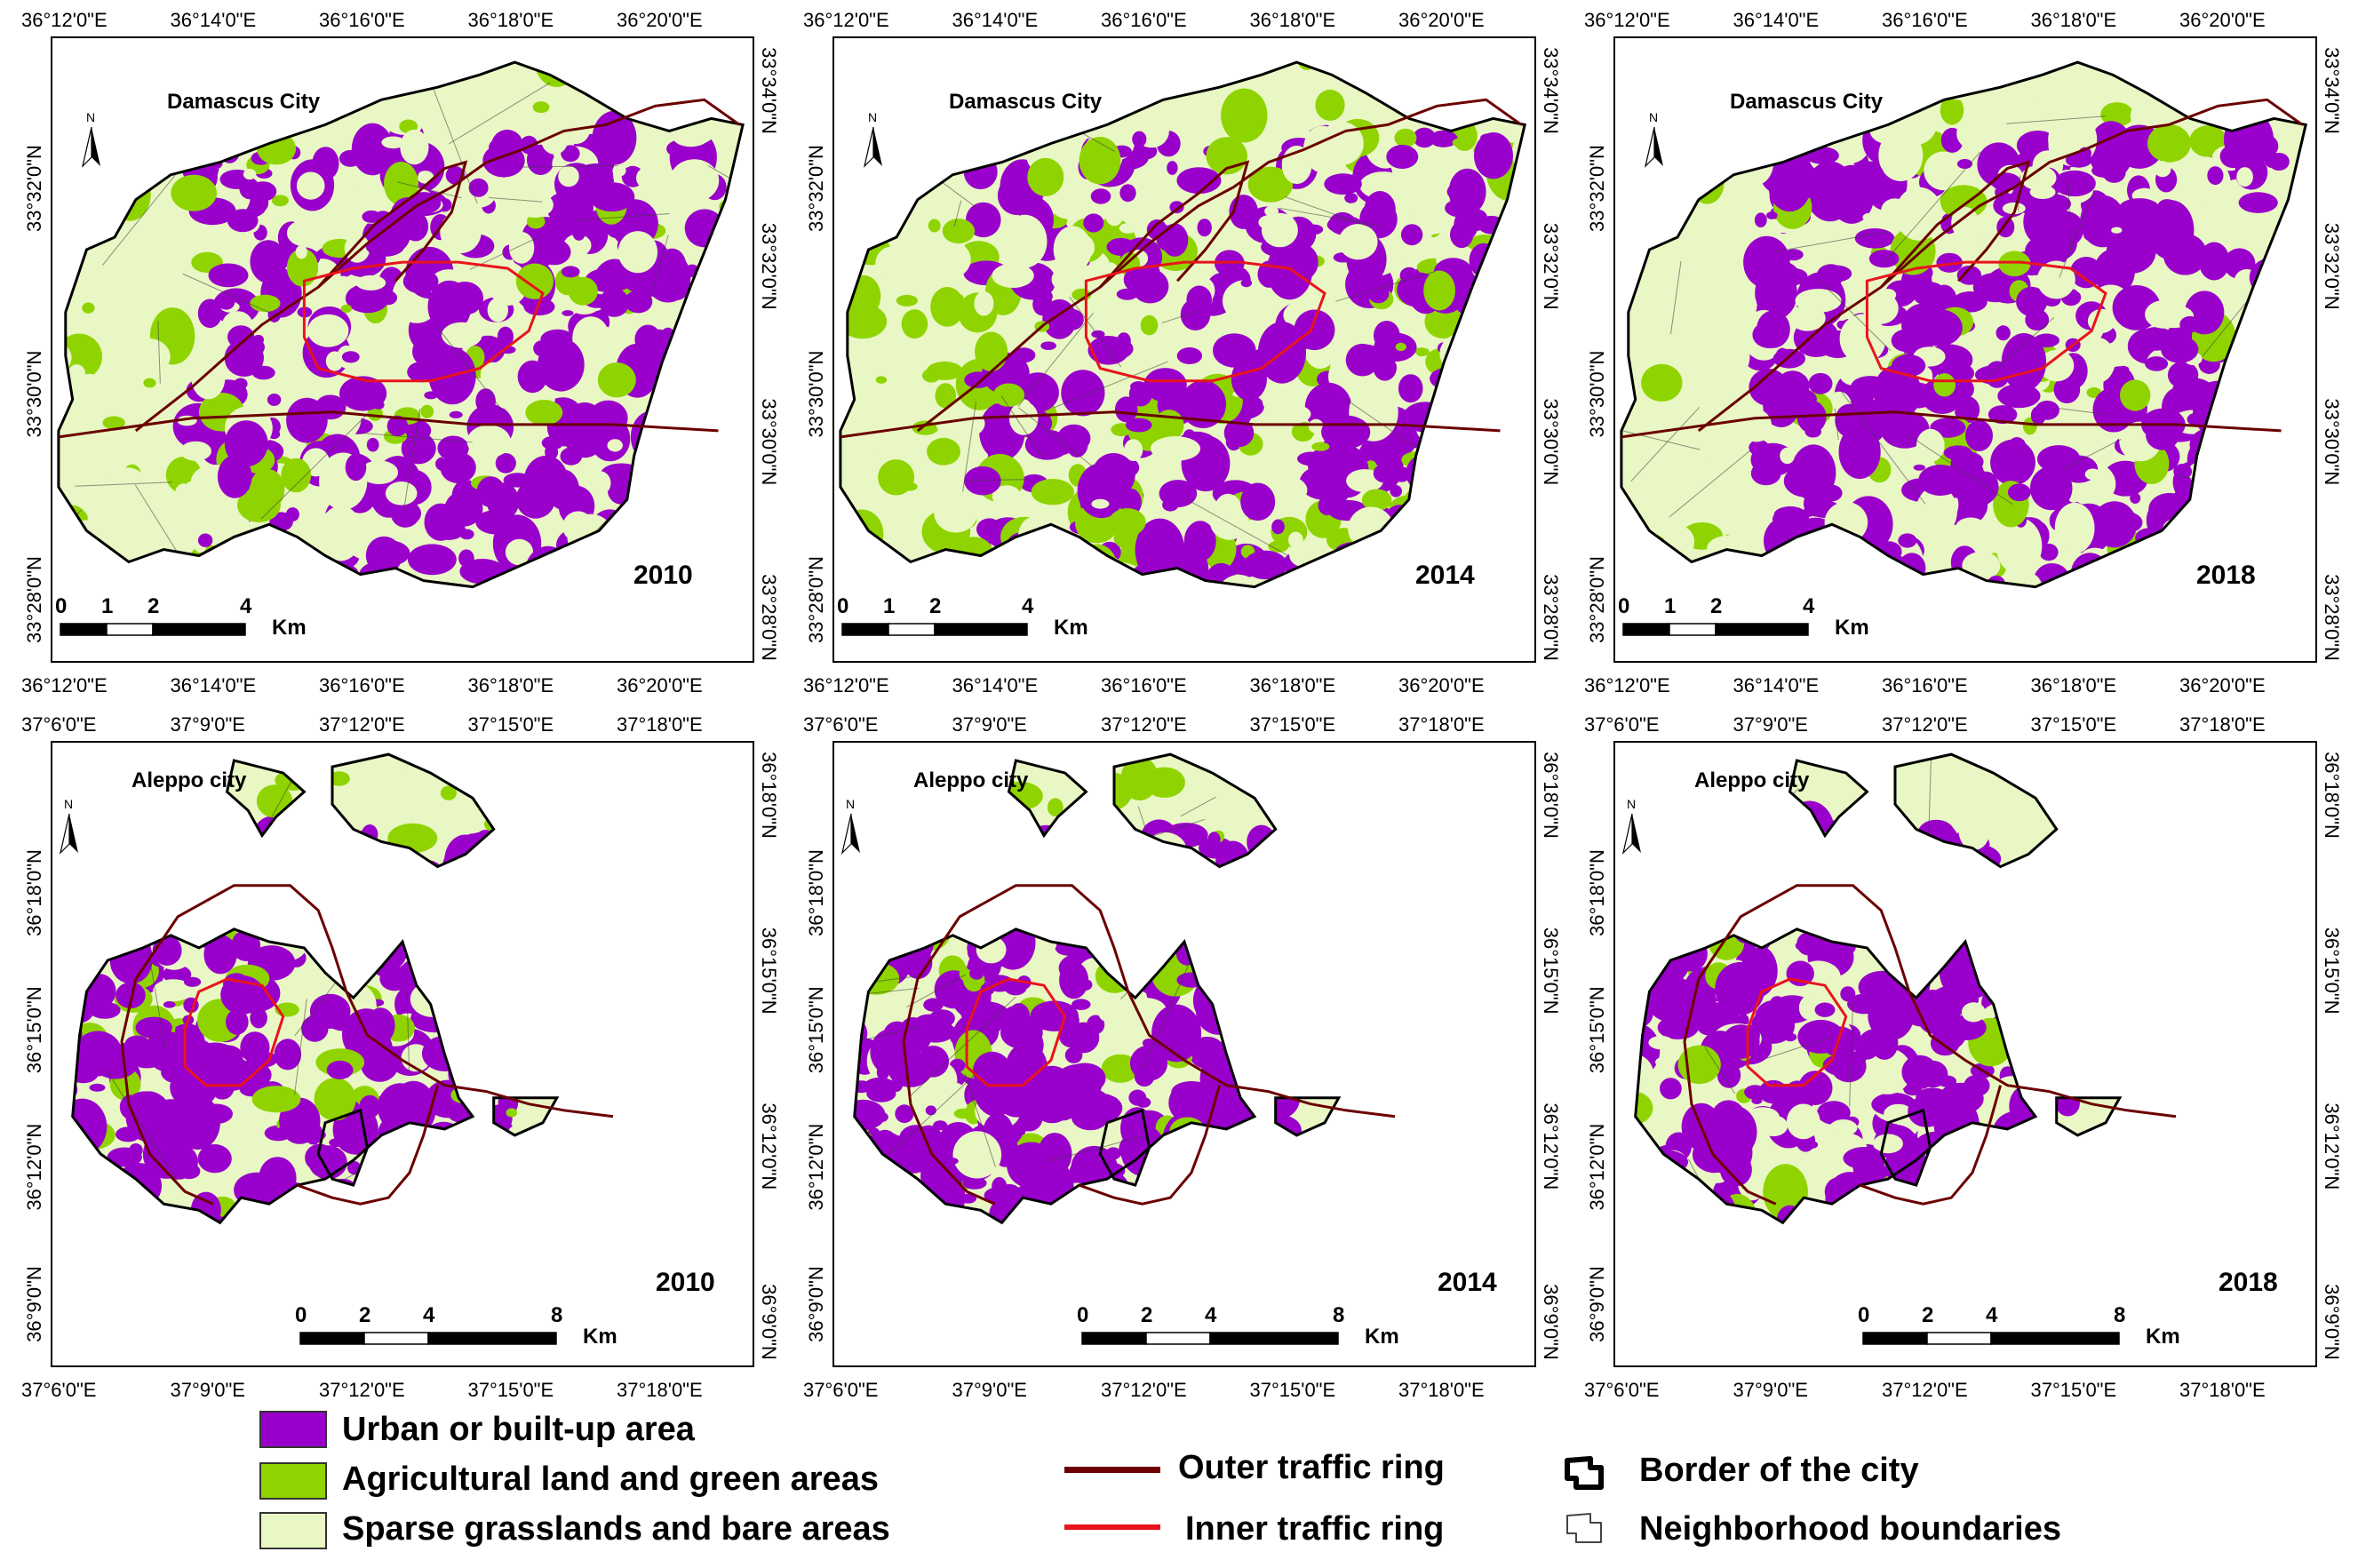 The width and height of the screenshot is (2366, 1568). Describe the element at coordinates (293, 1429) in the screenshot. I see `legend-swatch-urban` at that location.